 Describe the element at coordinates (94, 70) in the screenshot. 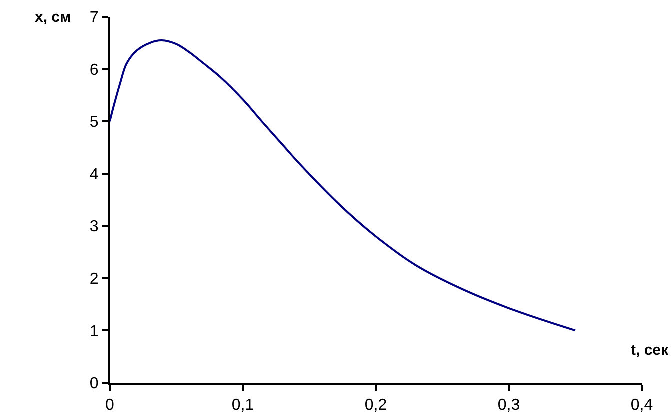

I see `y-tick-label: 6` at that location.